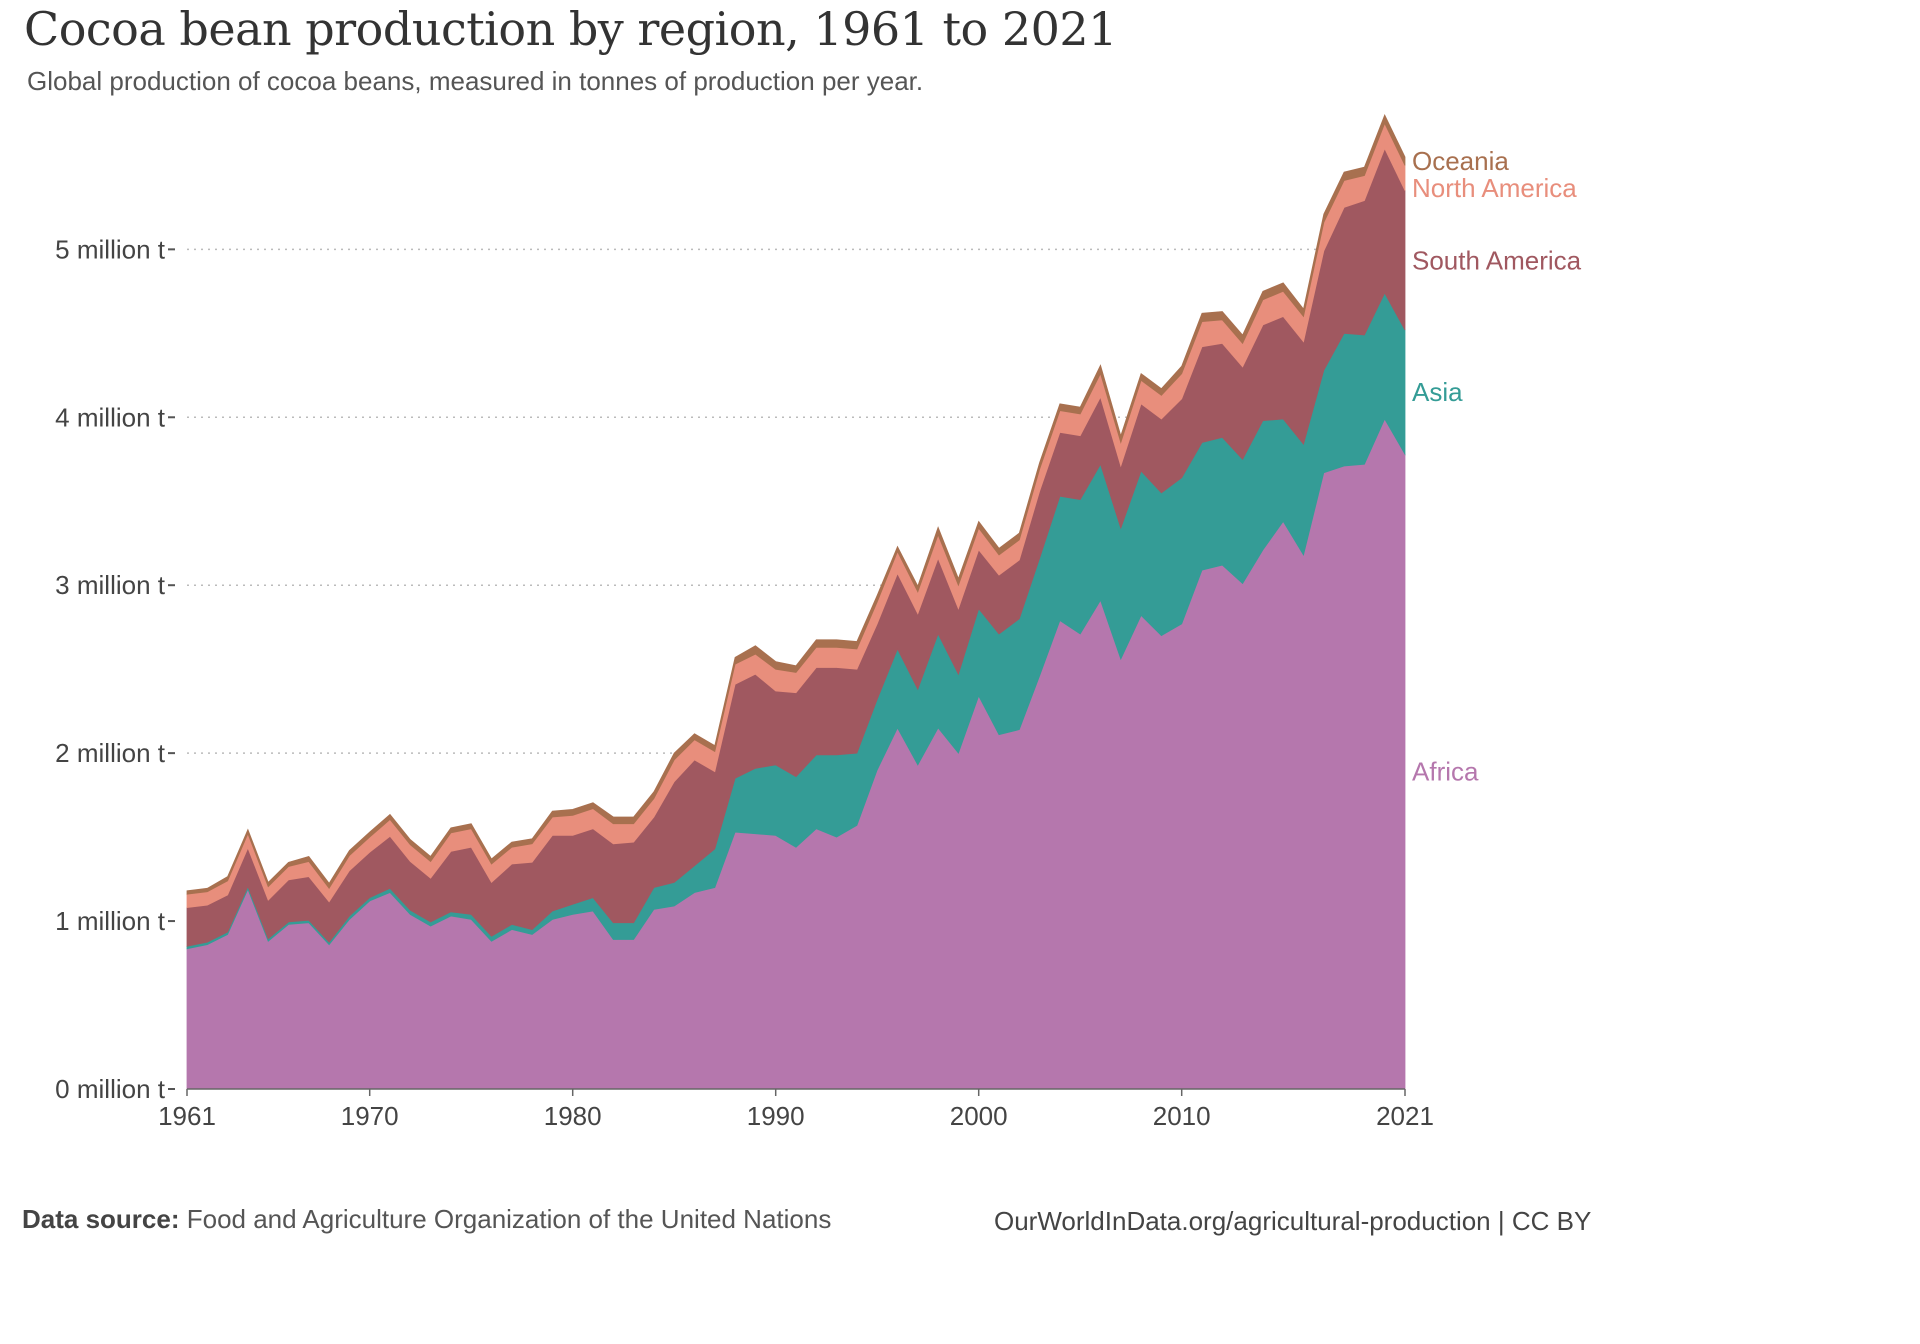 Image resolution: width=1920 pixels, height=1344 pixels. Describe the element at coordinates (1405, 1116) in the screenshot. I see `x-tick-label: 2021` at that location.